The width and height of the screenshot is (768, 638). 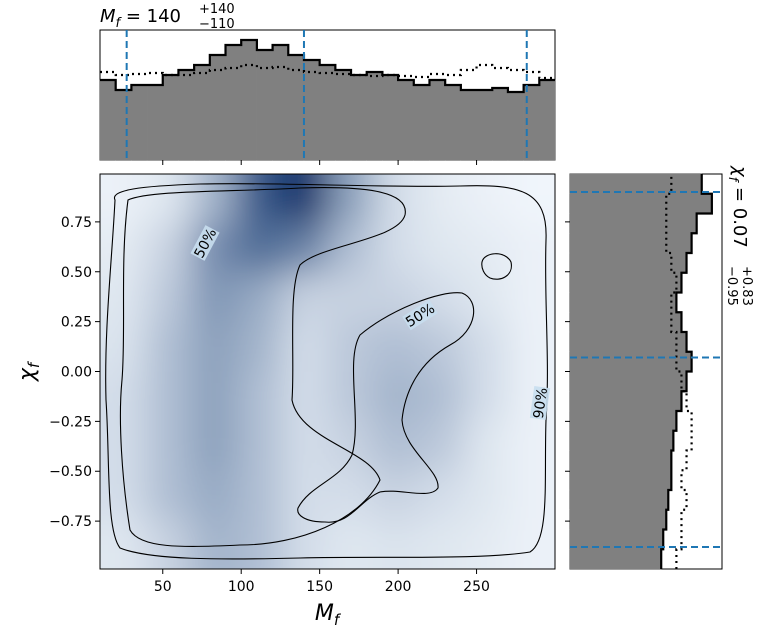 I want to click on contour-small, so click(x=496, y=266).